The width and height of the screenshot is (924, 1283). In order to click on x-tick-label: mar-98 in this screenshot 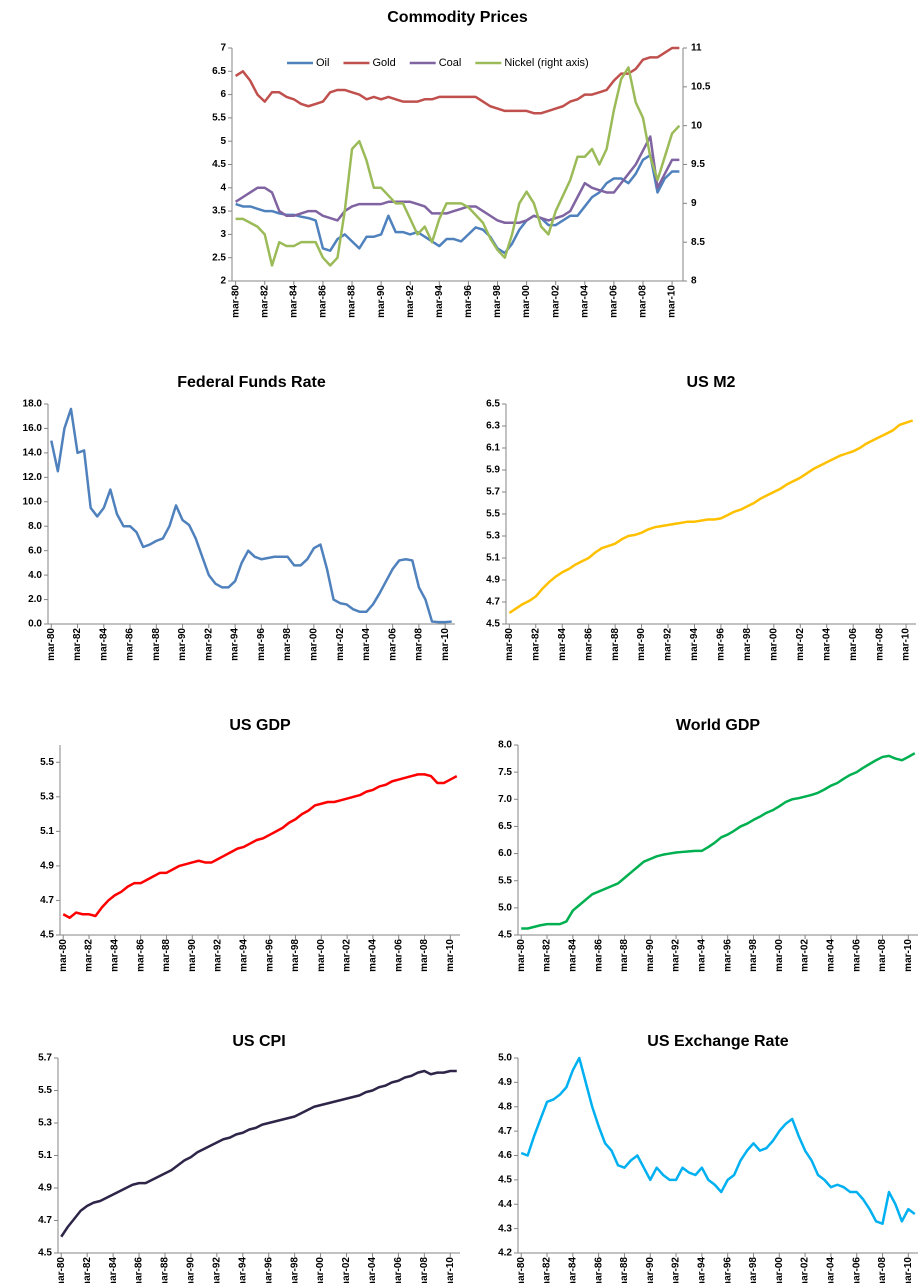, I will do `click(294, 1270)`.